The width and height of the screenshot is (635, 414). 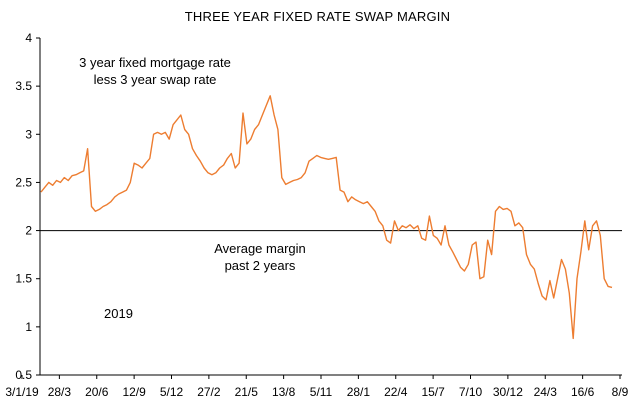 I want to click on series-description-line2: less 3 year swap rate, so click(x=155, y=79).